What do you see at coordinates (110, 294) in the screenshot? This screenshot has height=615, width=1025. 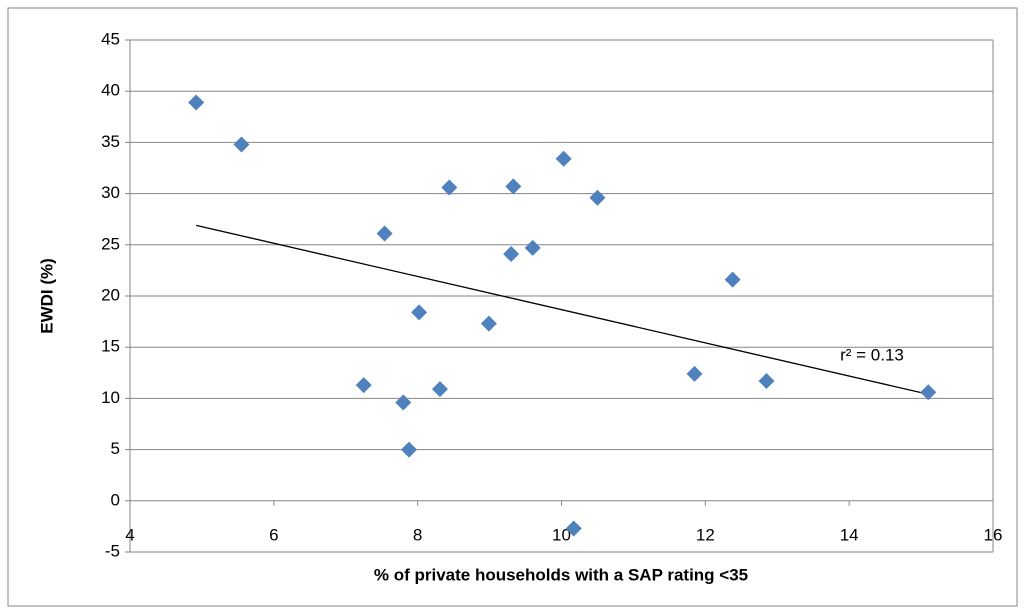 I see `y-tick-label: 20` at bounding box center [110, 294].